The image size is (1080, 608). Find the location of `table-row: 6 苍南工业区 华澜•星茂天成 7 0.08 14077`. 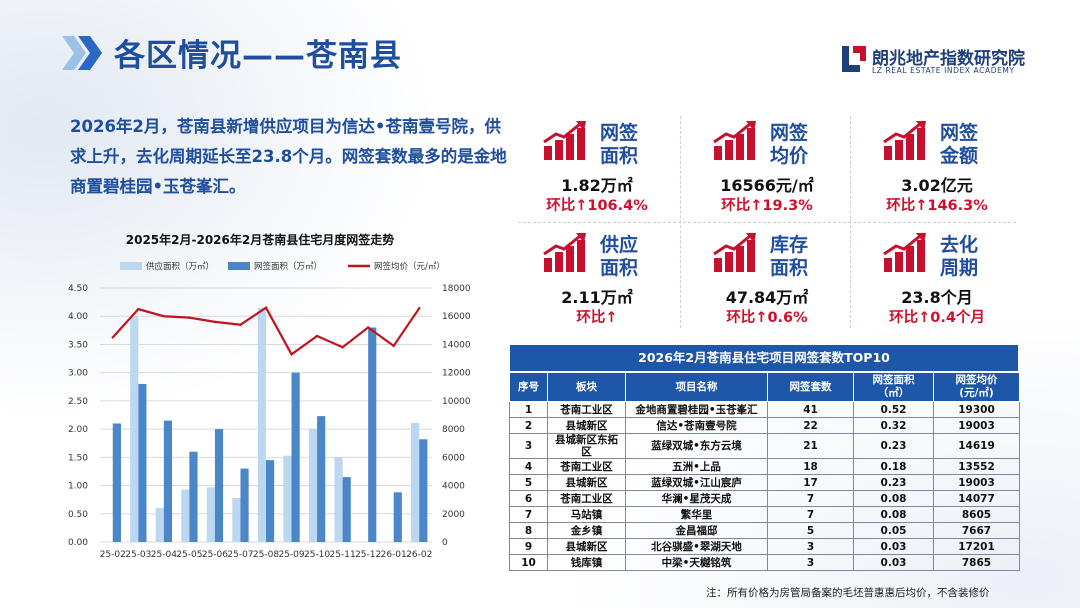

table-row: 6 苍南工业区 华澜•星茂天成 7 0.08 14077 is located at coordinates (764, 498).